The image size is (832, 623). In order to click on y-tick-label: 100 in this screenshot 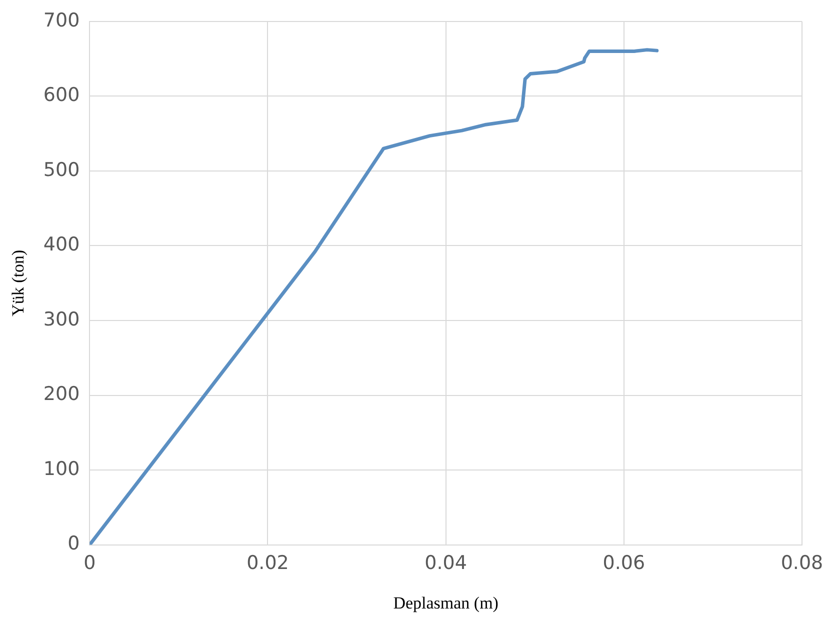, I will do `click(61, 469)`.